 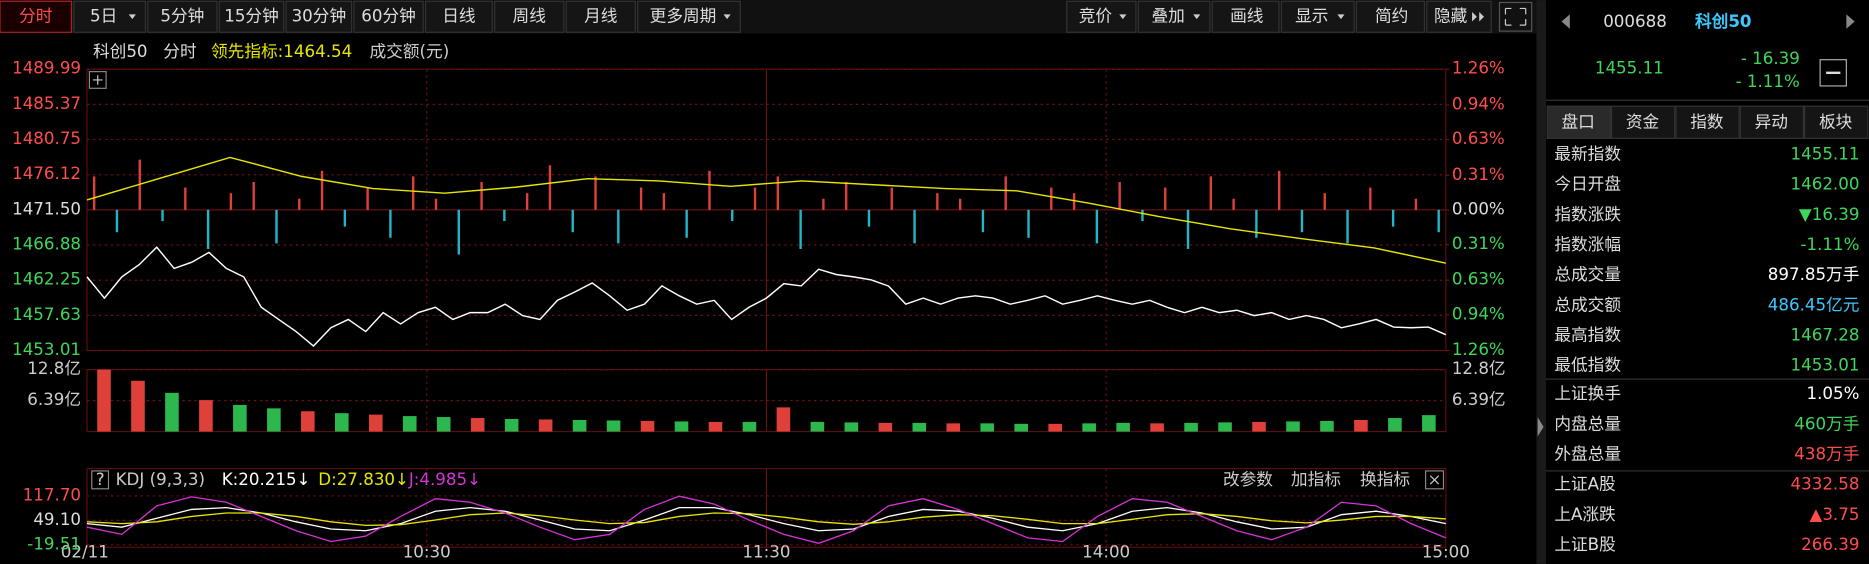 What do you see at coordinates (1585, 514) in the screenshot?
I see `quote-label: 上A涨跌` at bounding box center [1585, 514].